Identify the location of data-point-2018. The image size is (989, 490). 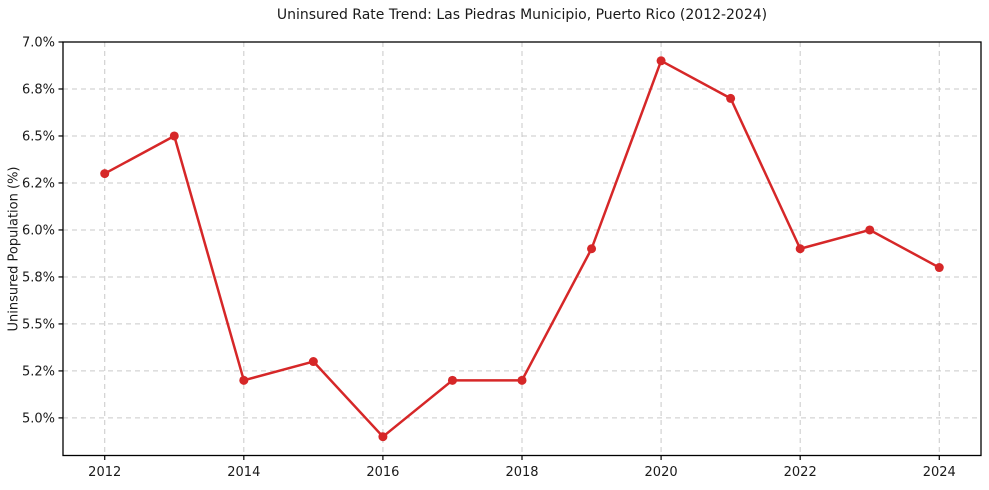
(522, 380).